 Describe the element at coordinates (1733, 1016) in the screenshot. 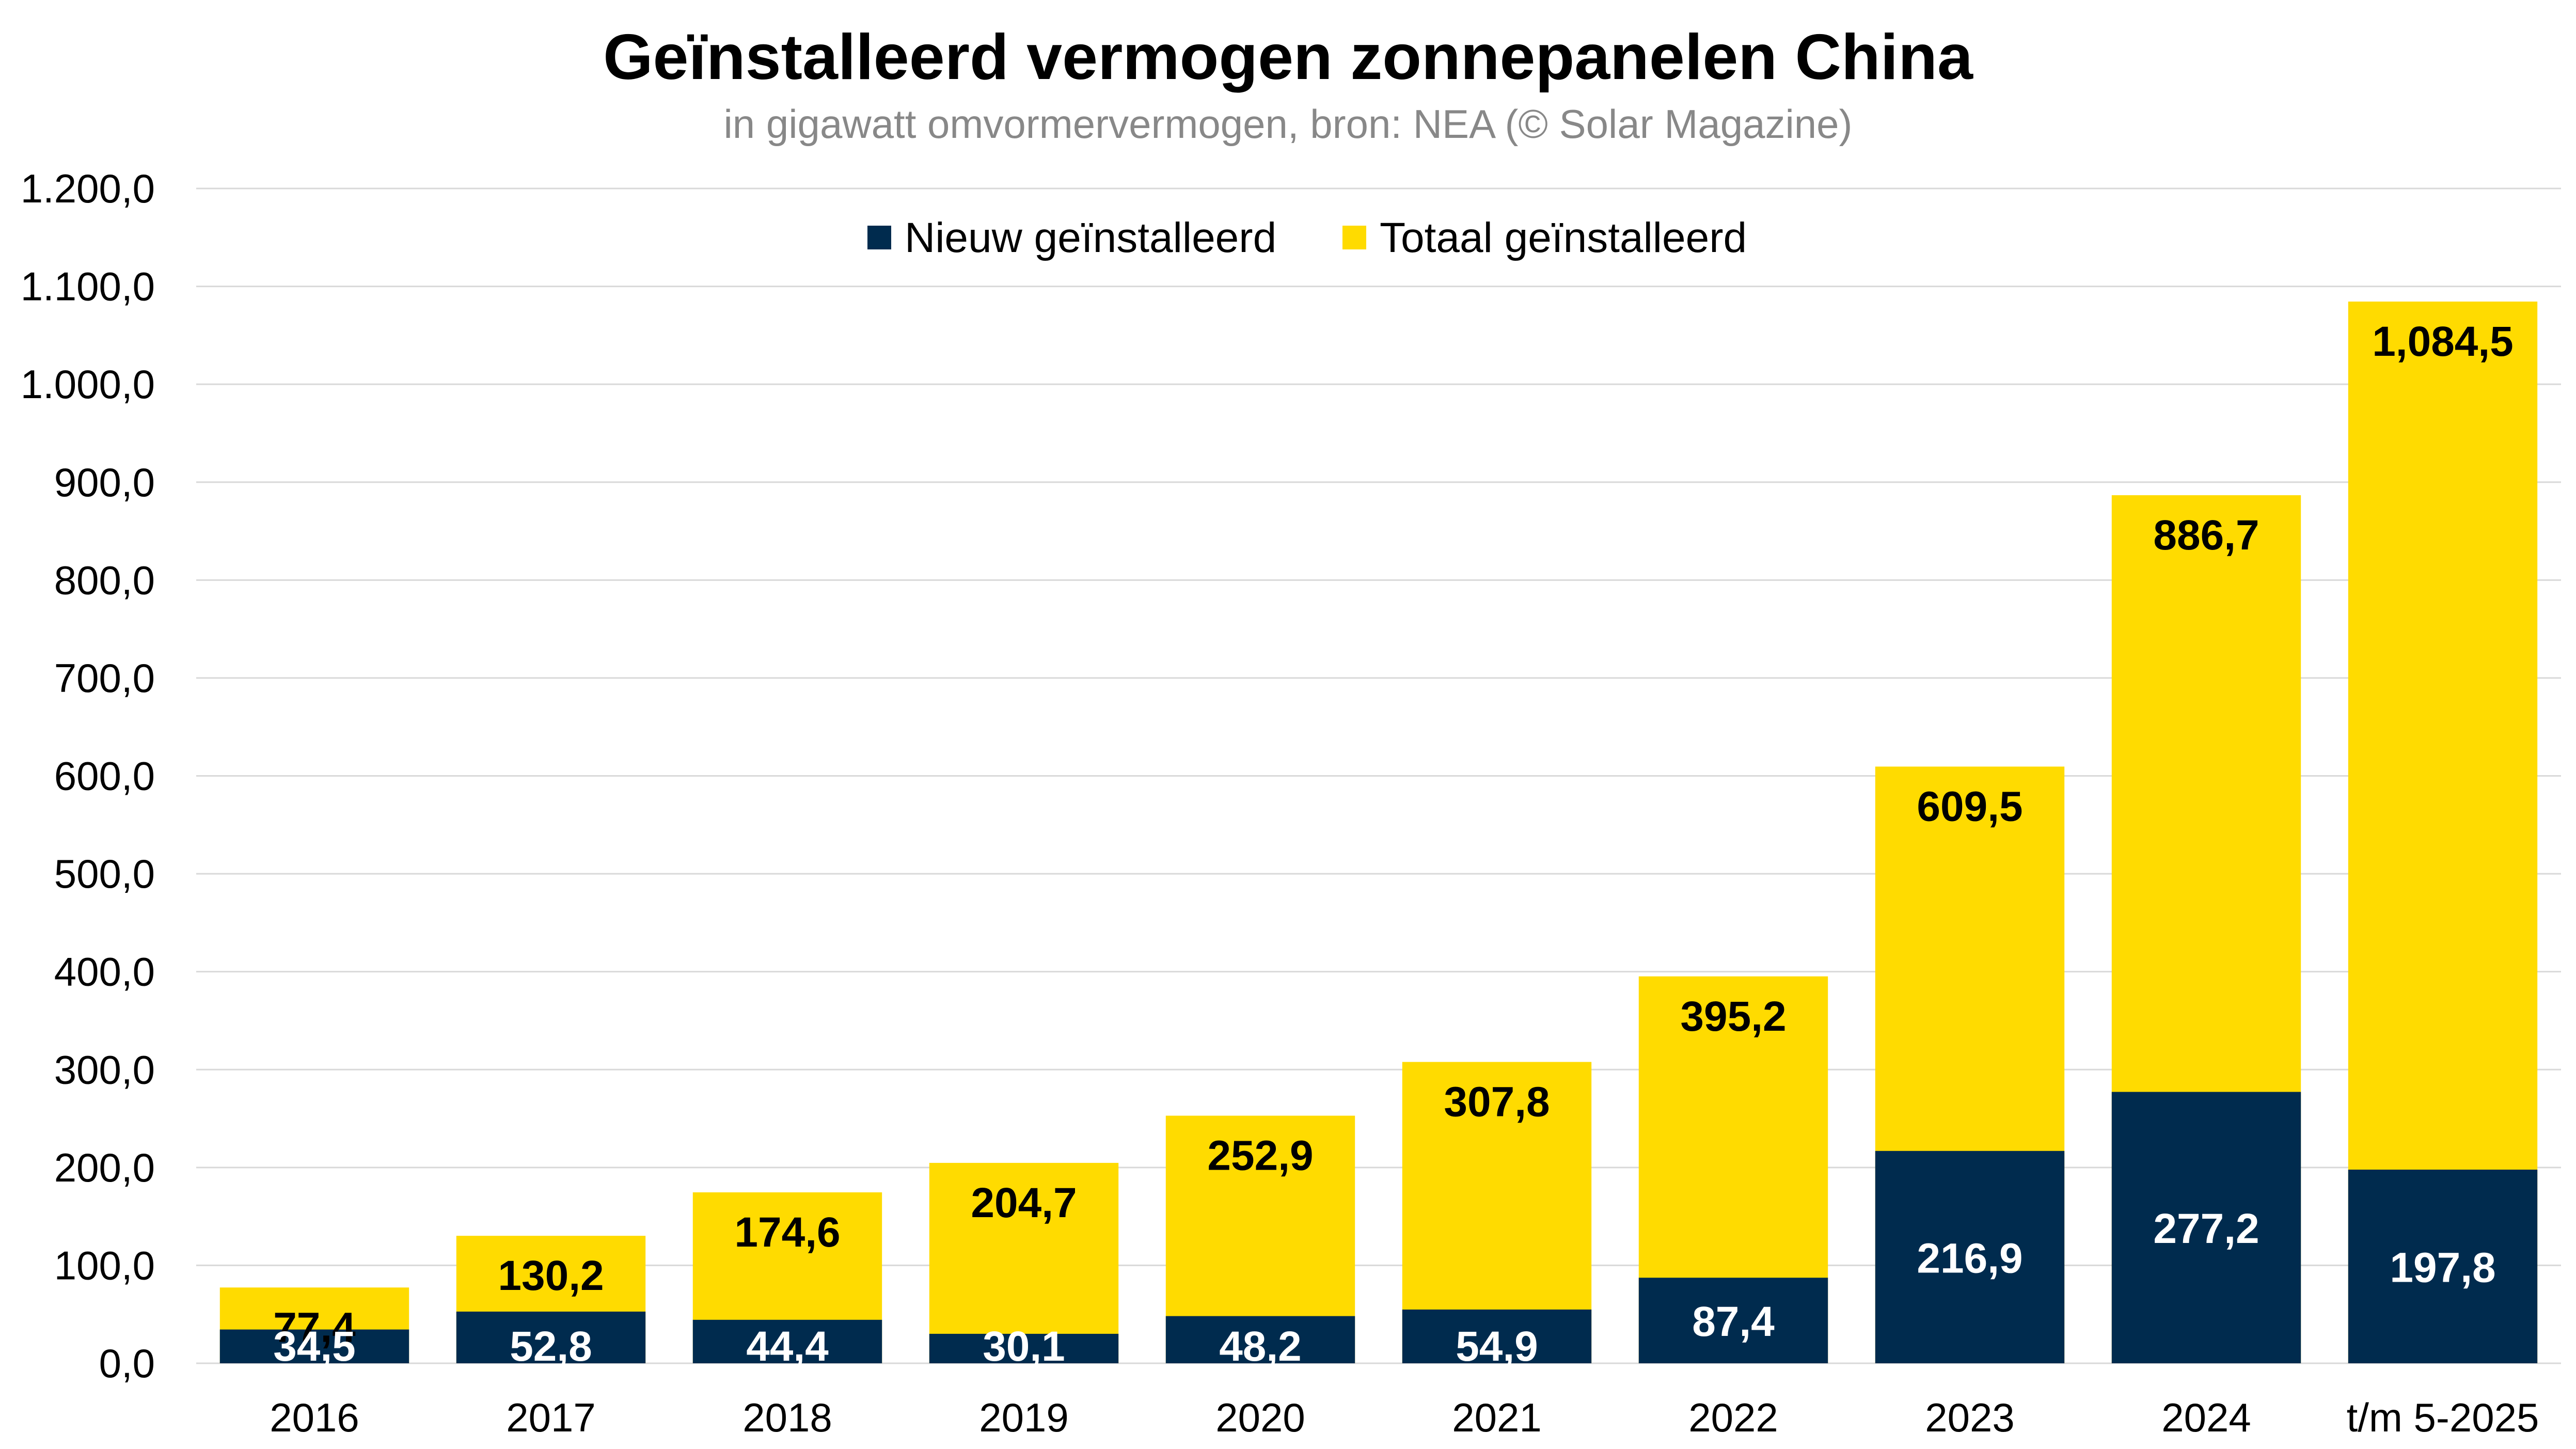

I see `data-label-totaal: 395,2` at that location.